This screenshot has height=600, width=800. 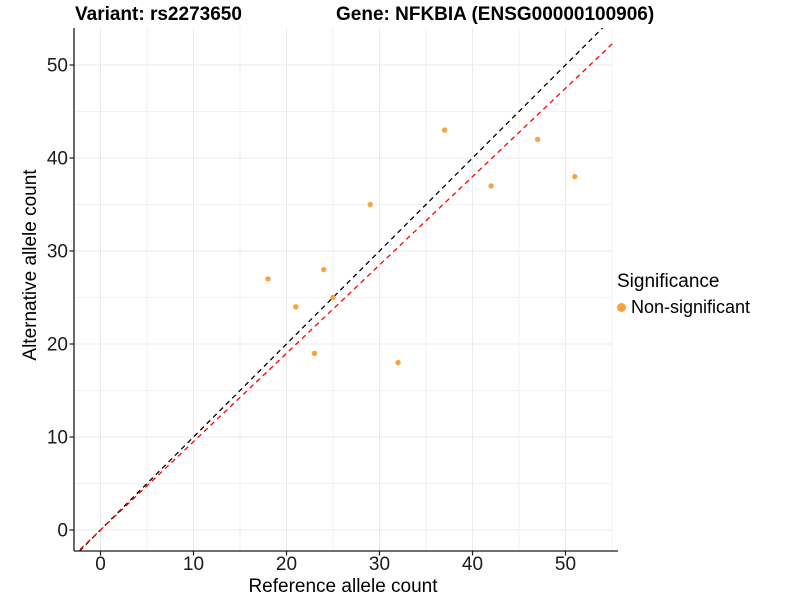 I want to click on x-tick-label: 10, so click(x=193, y=564).